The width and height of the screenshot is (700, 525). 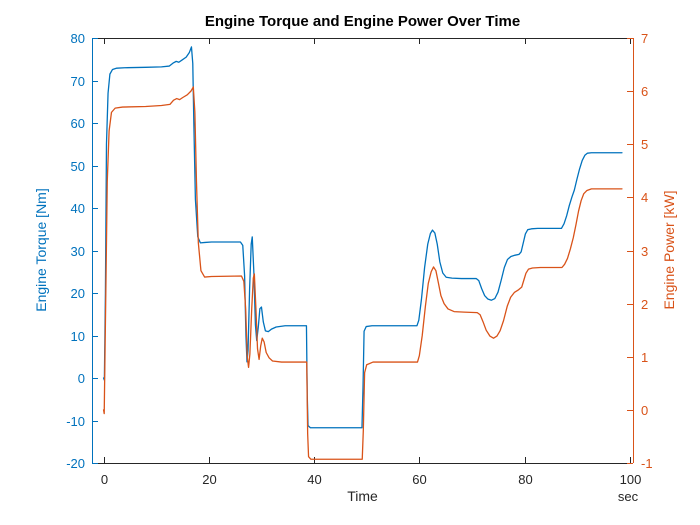 I want to click on chart-title: Engine Torque and Engine Power Over Time, so click(x=362, y=21).